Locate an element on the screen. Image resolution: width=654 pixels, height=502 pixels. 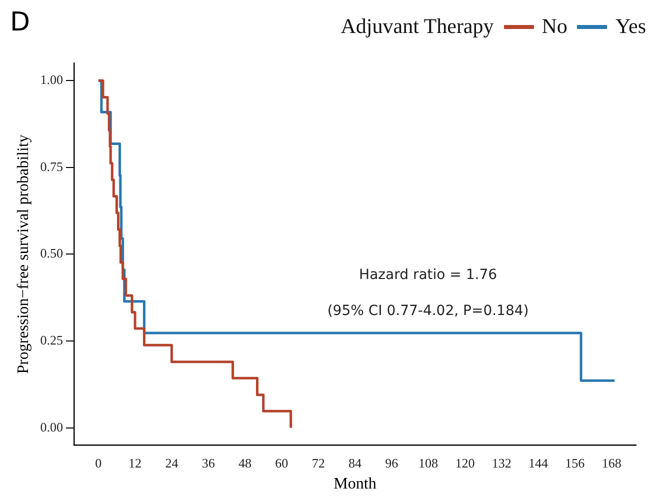
x-tick-label: 48 is located at coordinates (245, 462).